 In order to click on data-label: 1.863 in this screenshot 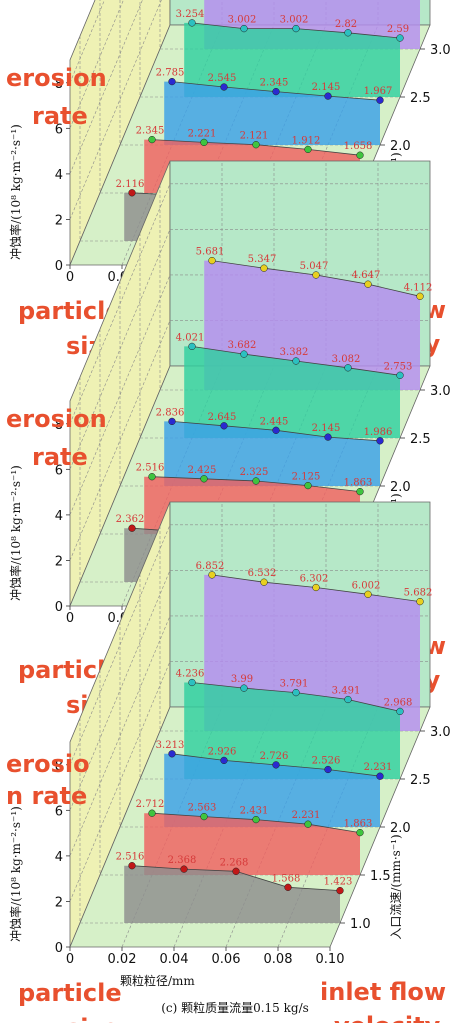, I will do `click(358, 483)`.